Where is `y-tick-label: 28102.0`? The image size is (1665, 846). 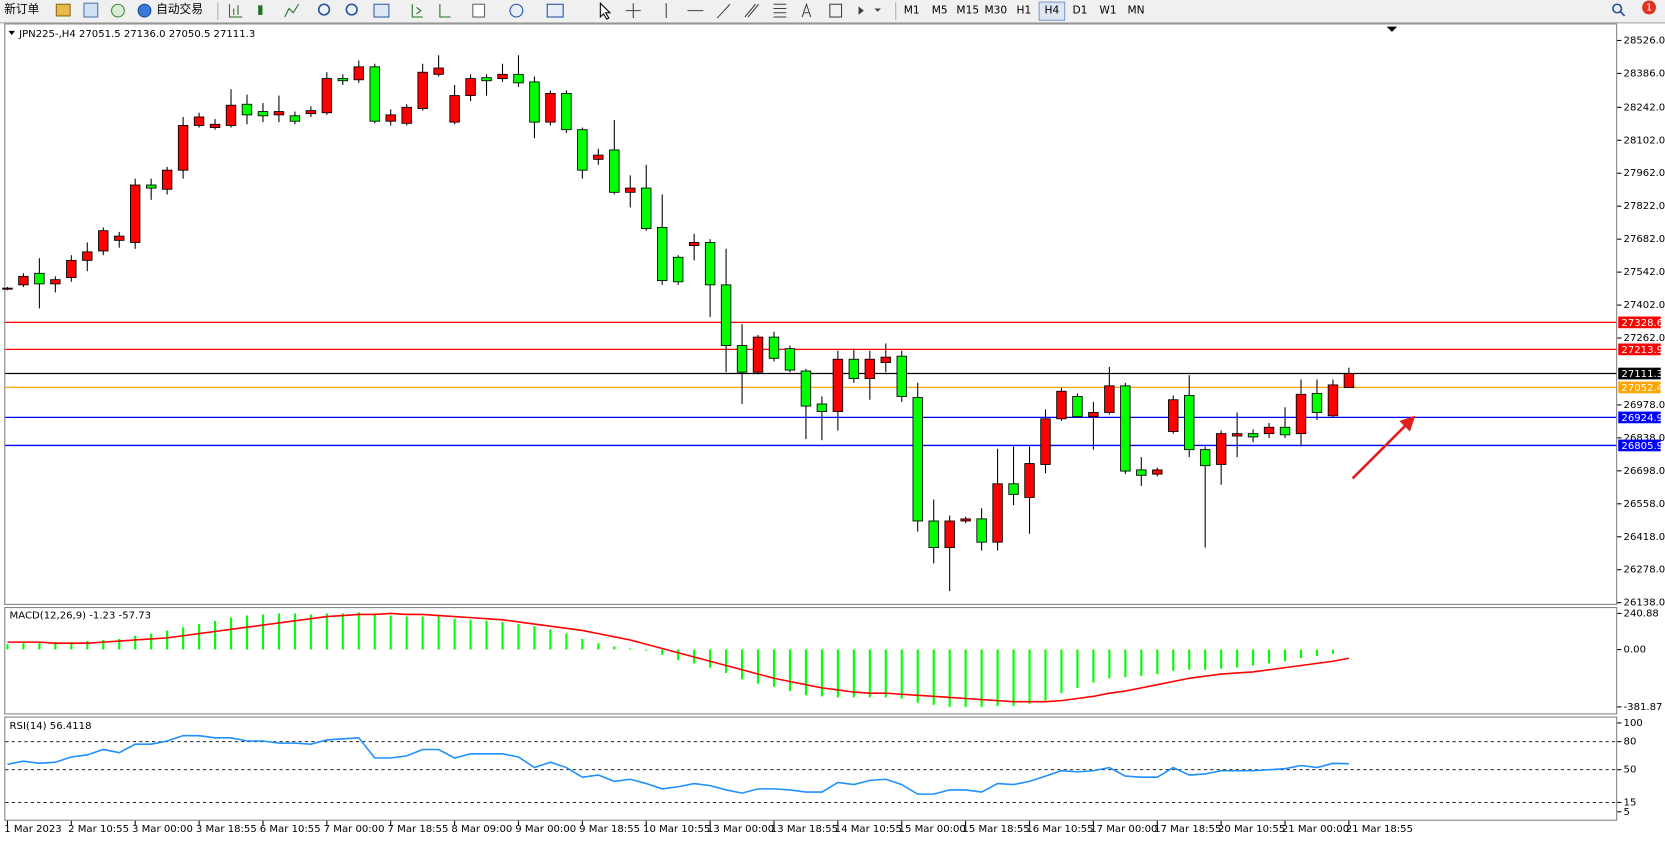 y-tick-label: 28102.0 is located at coordinates (1644, 140).